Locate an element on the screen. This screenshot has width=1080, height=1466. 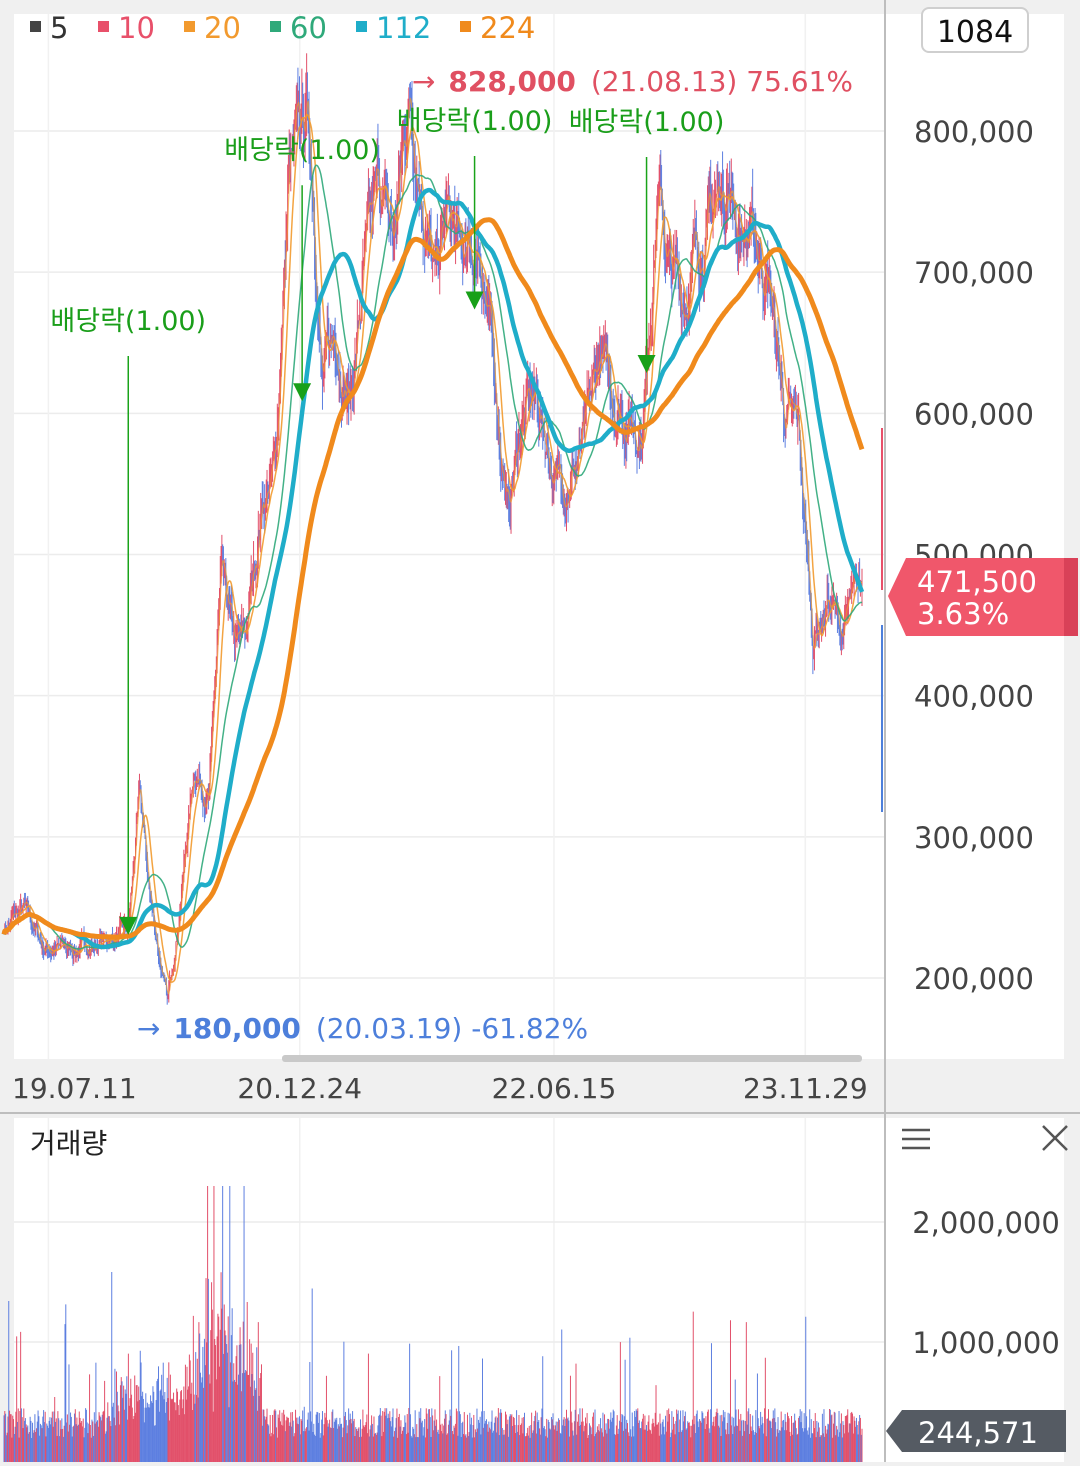
ma-legend: 5 10 20 60 112 224 is located at coordinates (282, 28).